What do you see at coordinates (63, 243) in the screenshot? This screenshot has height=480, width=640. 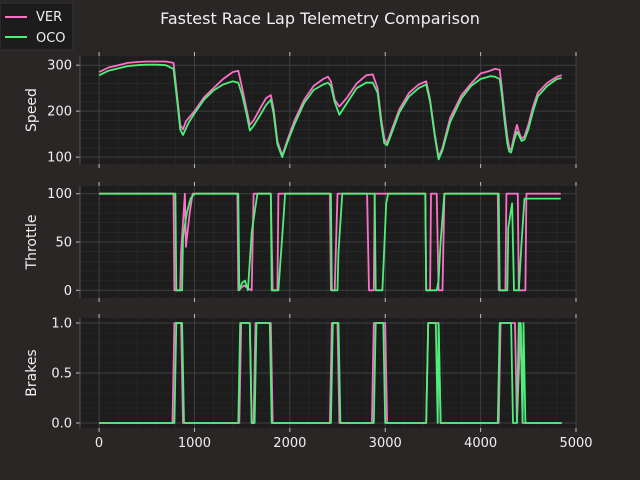 I see `y-tick-label: 50` at bounding box center [63, 243].